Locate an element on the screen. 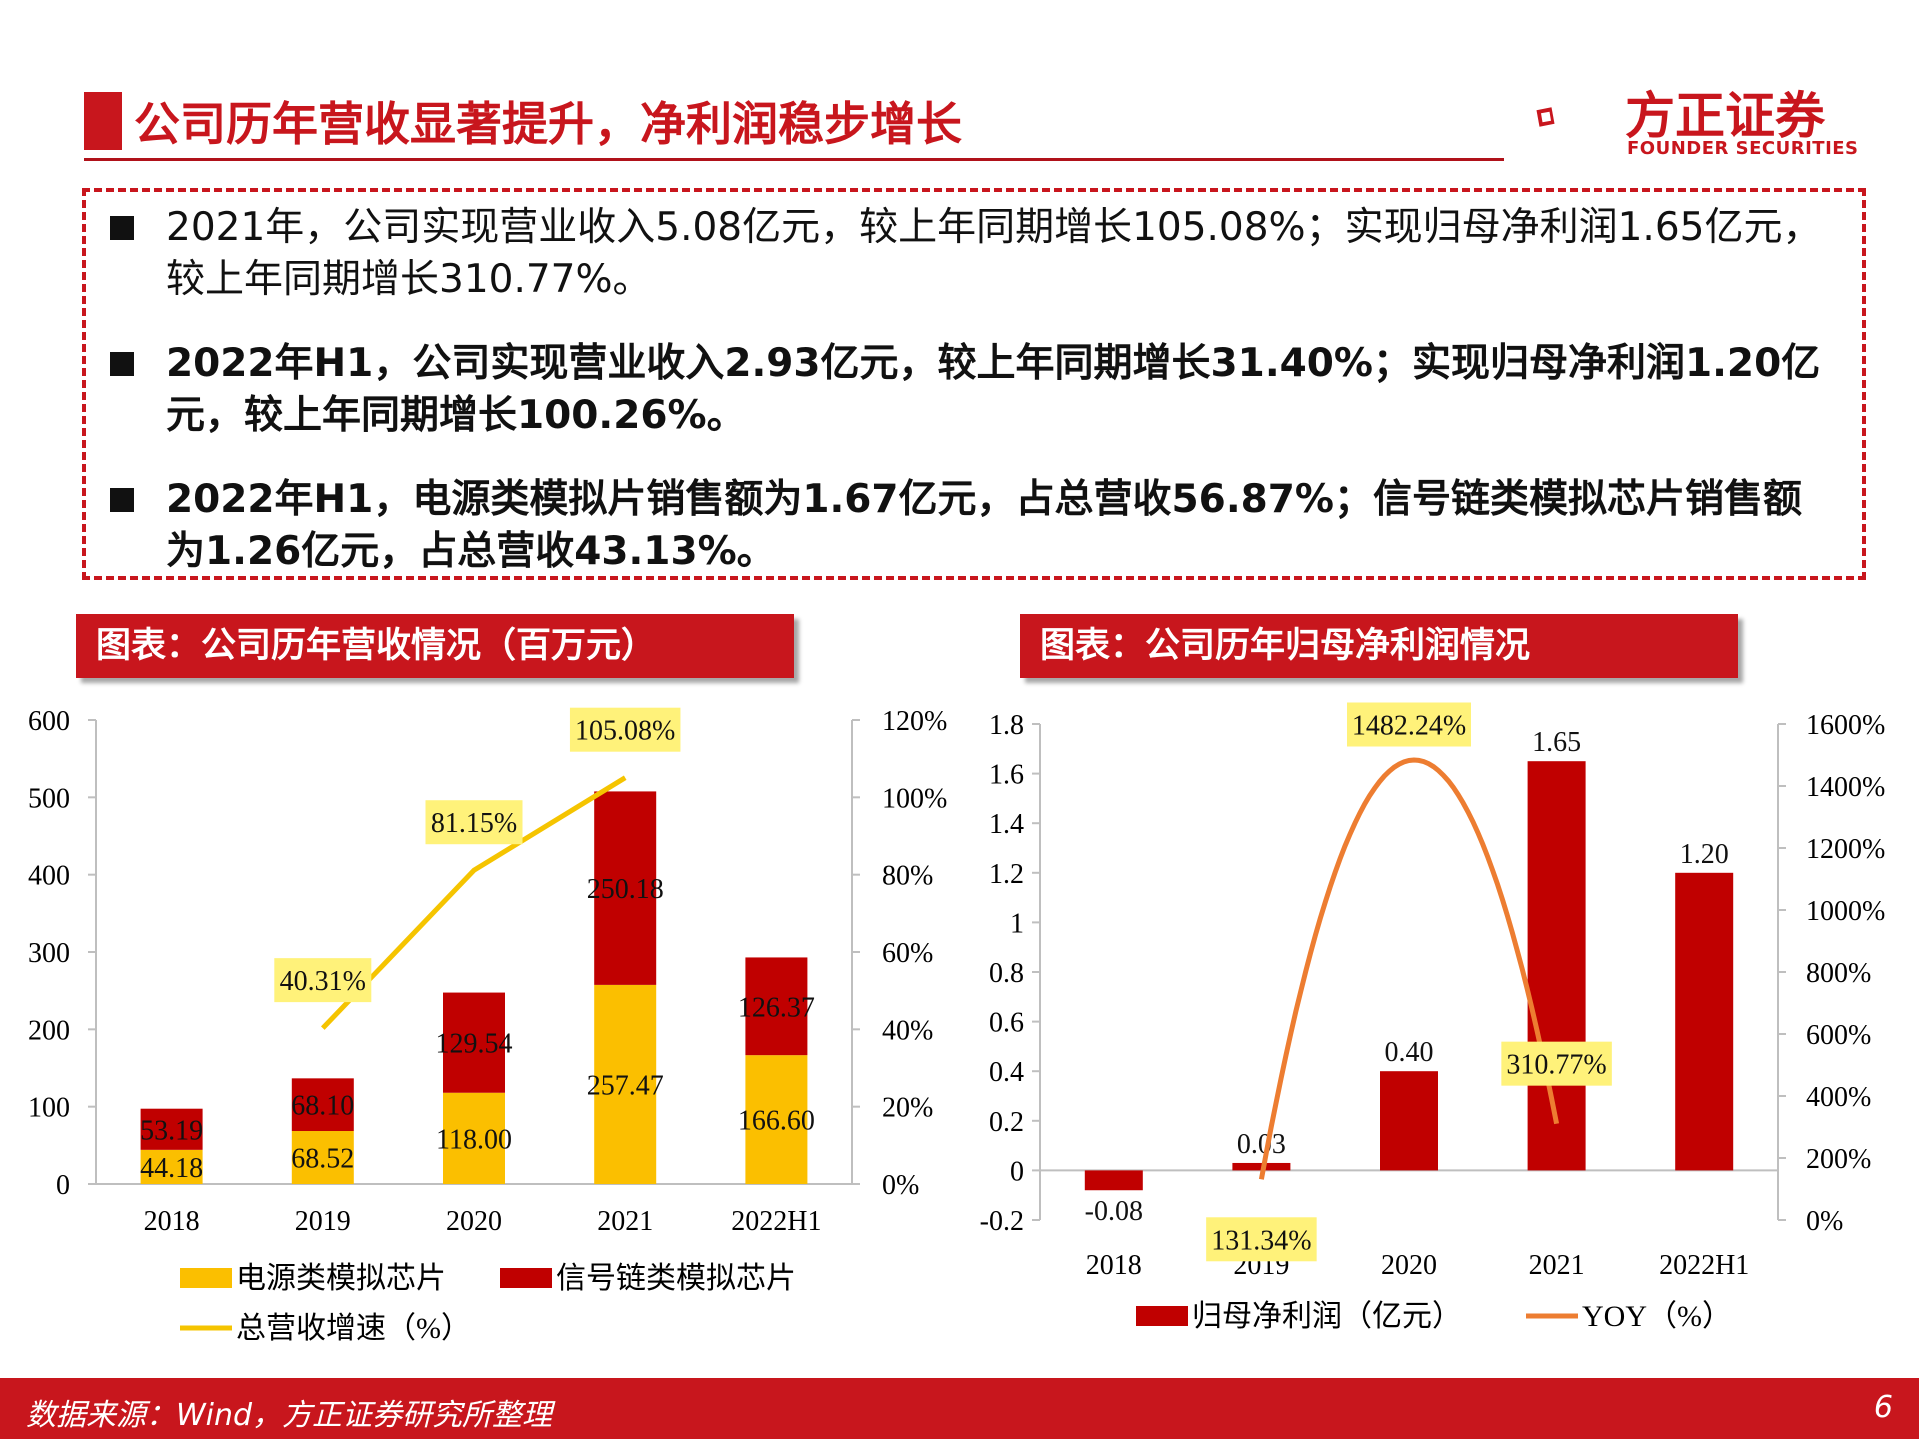 The height and width of the screenshot is (1439, 1919). y2-tick-label: 80% is located at coordinates (907, 876).